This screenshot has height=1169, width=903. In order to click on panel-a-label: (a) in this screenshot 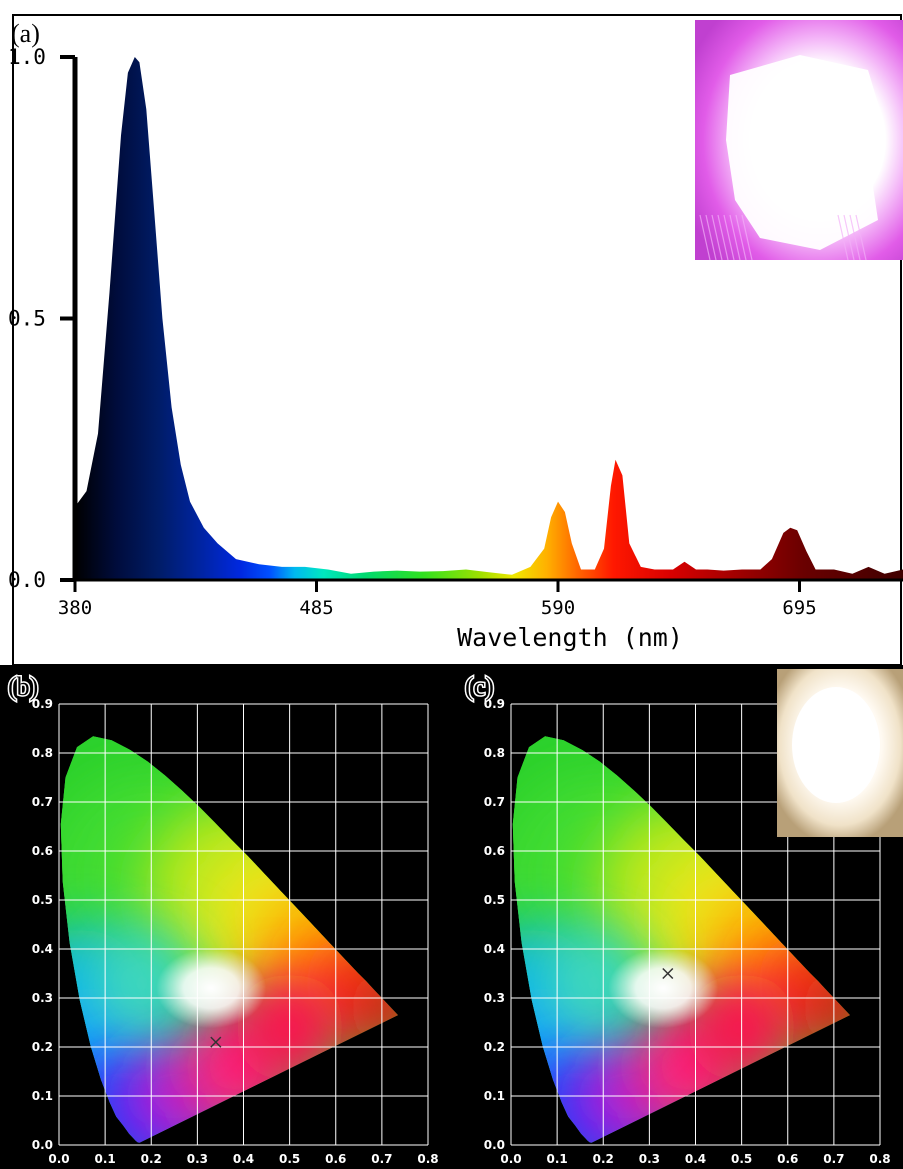, I will do `click(25, 33)`.